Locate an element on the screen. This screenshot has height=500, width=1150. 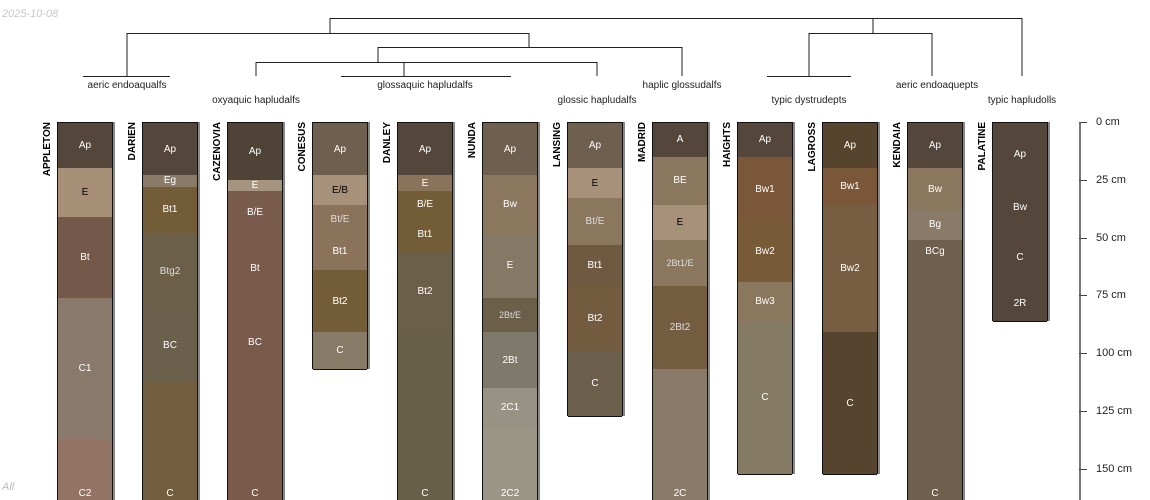
soil-profile: Ap E/B Bt/E Bt1 Bt2 C is located at coordinates (340, 246).